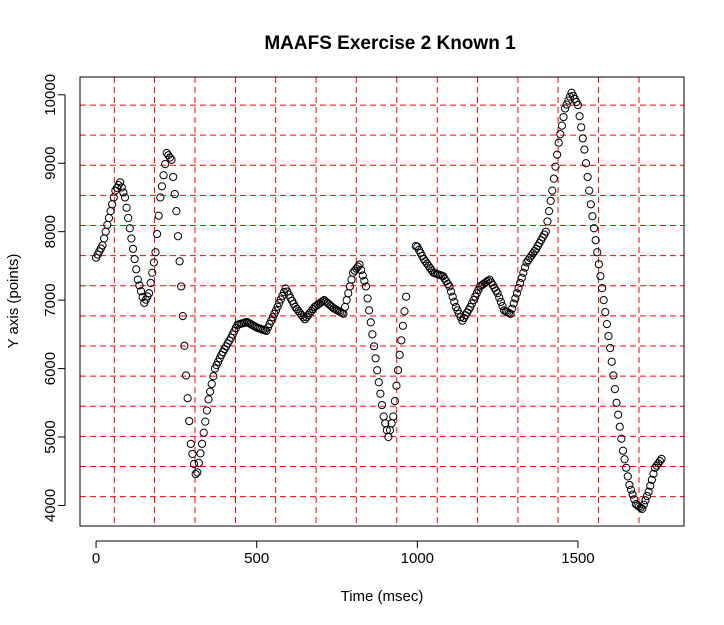 The height and width of the screenshot is (625, 724). Describe the element at coordinates (50, 231) in the screenshot. I see `y-tick-label: 8000` at that location.